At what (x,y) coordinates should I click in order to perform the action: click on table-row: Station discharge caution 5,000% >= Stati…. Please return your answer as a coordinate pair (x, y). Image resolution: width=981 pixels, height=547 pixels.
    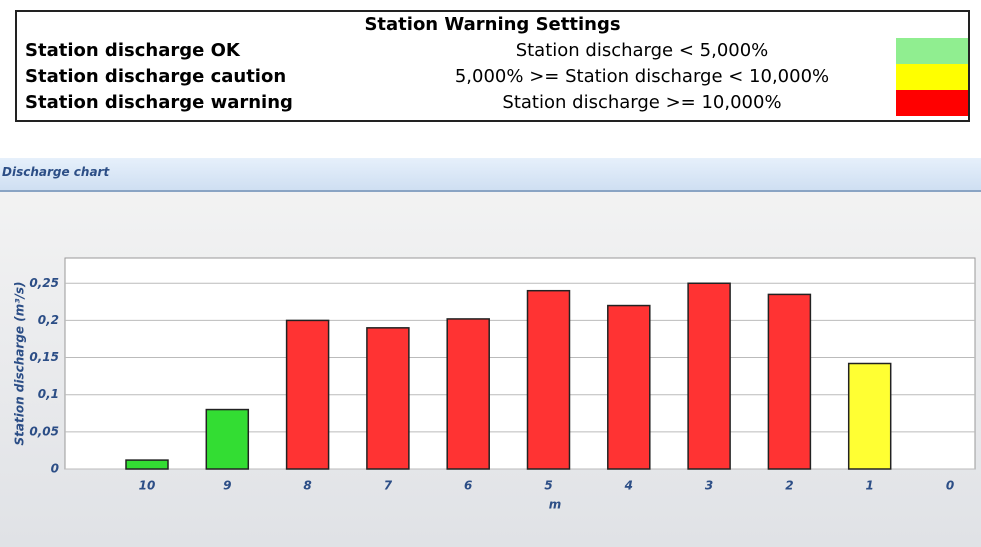
    Looking at the image, I should click on (492, 77).